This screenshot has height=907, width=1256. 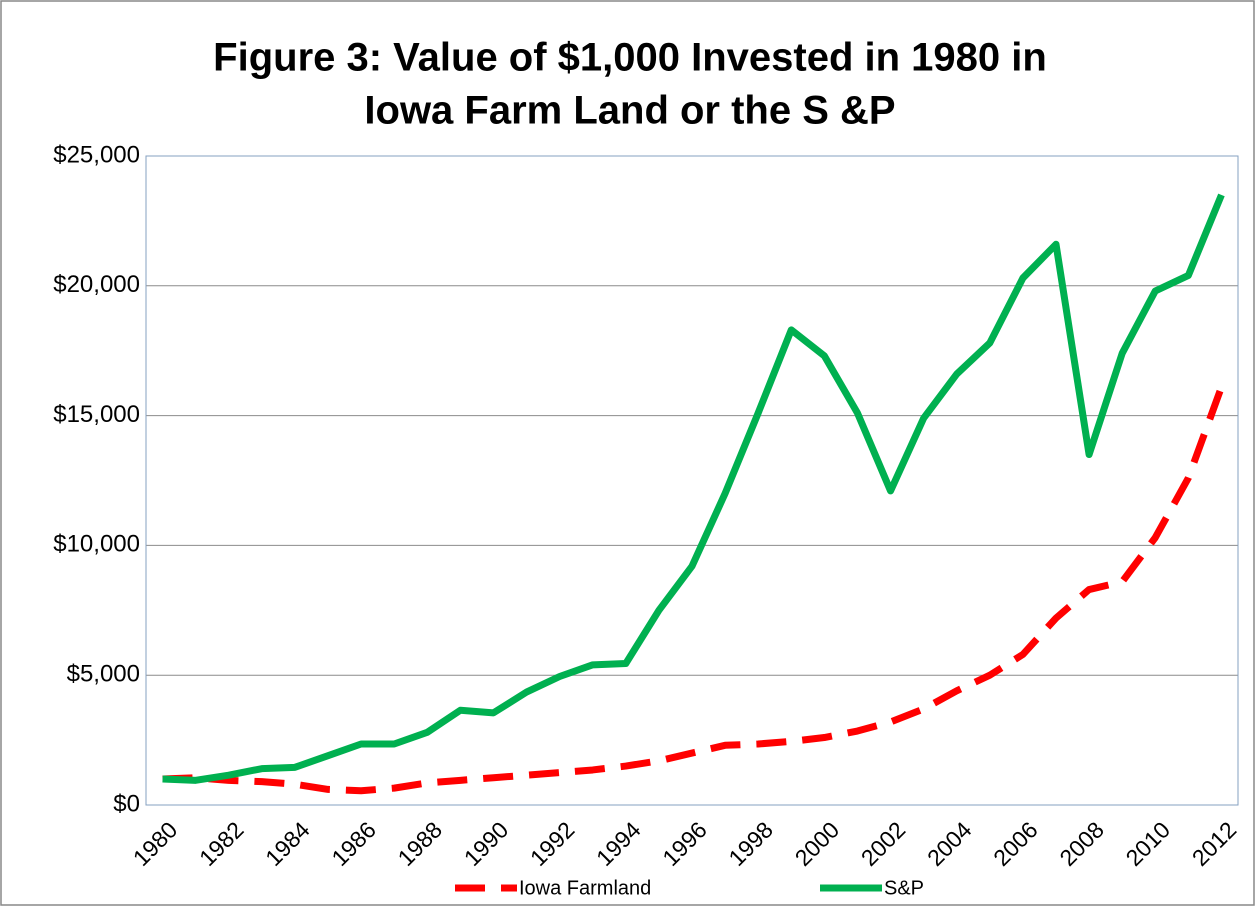 I want to click on legend-label: Iowa Farmland, so click(x=585, y=888).